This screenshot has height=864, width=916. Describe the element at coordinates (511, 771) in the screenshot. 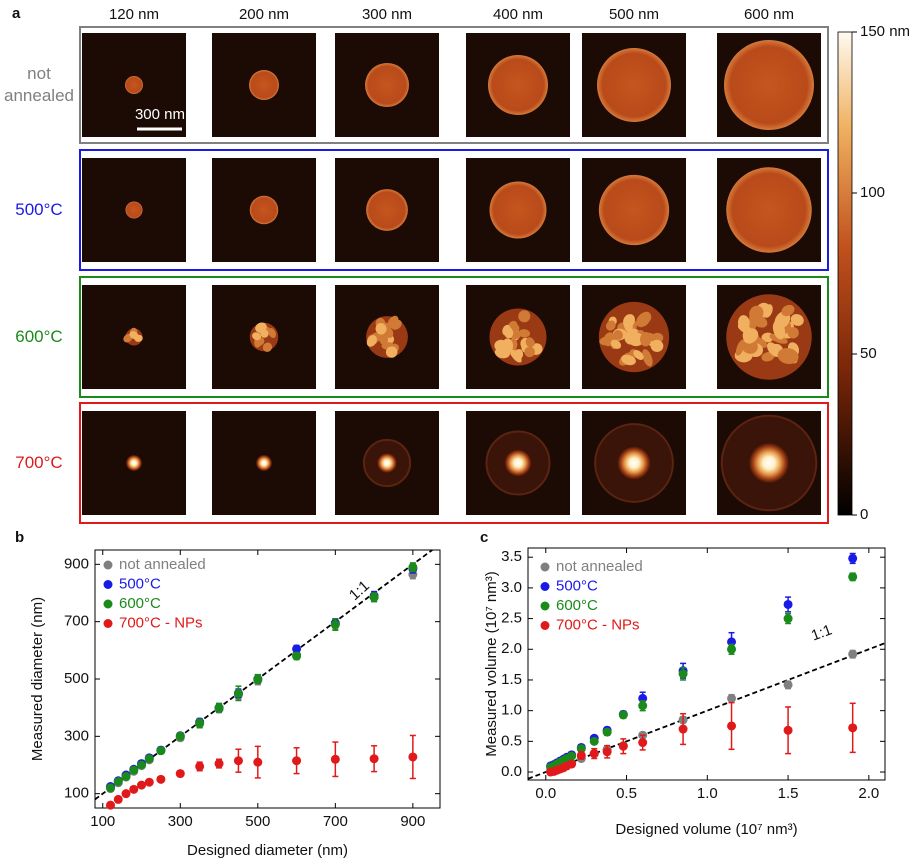

I see `y-tick-label: 0.0` at that location.